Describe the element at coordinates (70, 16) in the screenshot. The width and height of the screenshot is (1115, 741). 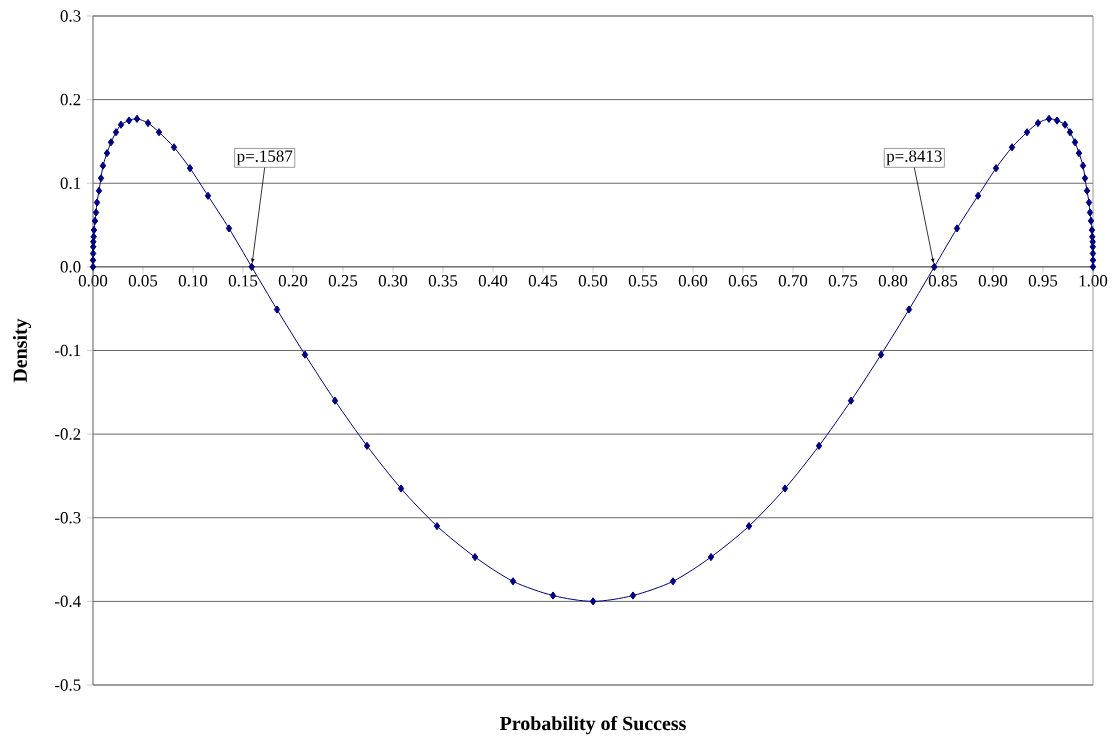
I see `y-tick-label: 0.3` at that location.